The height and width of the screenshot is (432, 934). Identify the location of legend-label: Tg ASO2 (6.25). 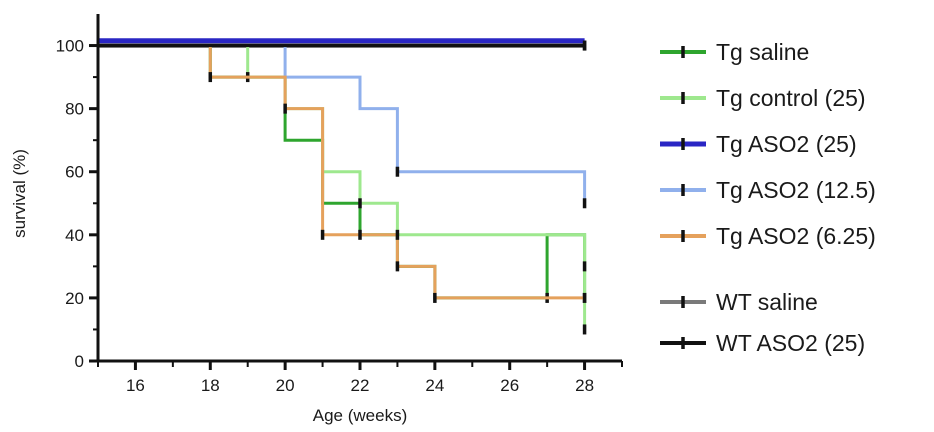
(796, 236).